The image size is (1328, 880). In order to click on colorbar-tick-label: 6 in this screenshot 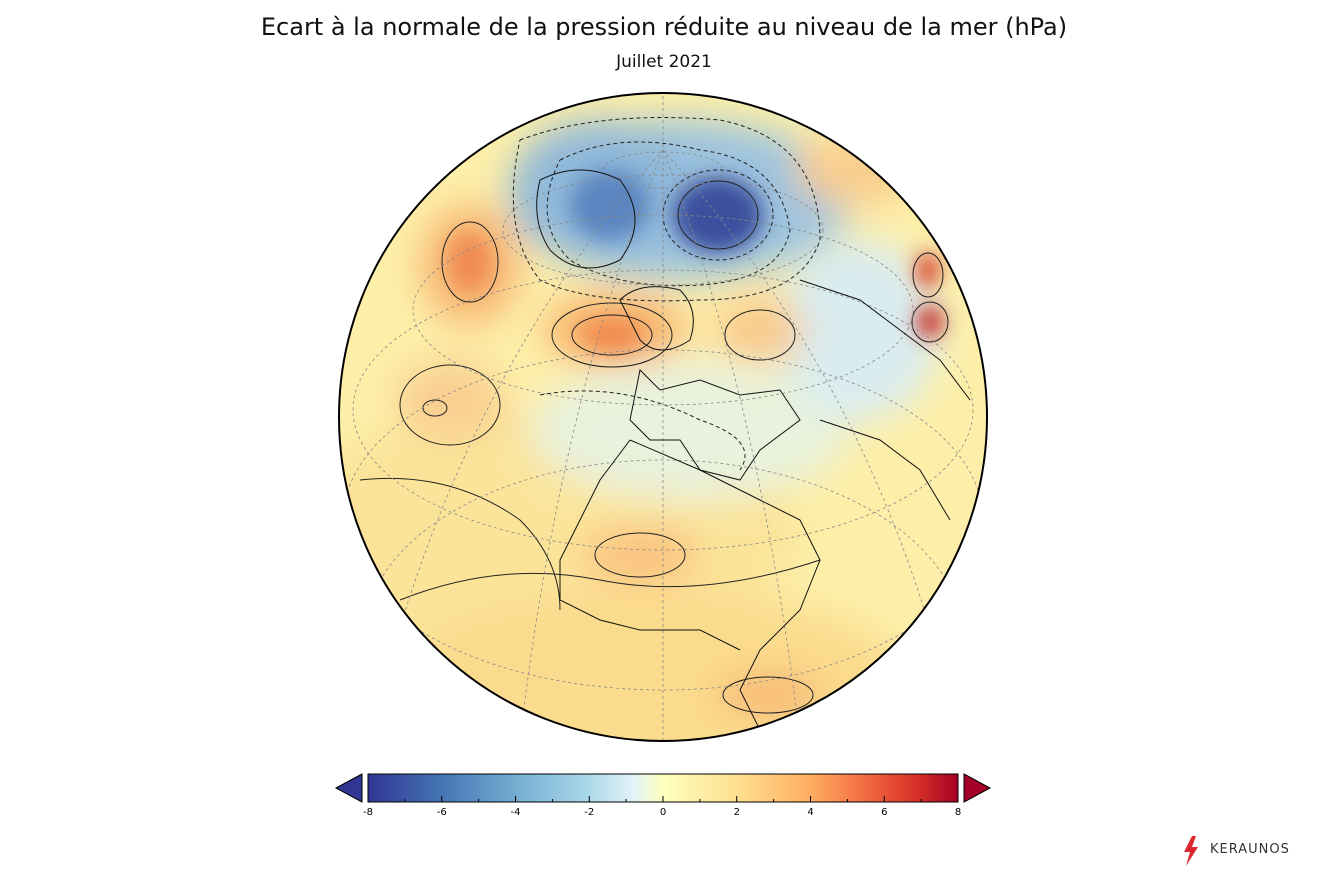, I will do `click(884, 812)`.